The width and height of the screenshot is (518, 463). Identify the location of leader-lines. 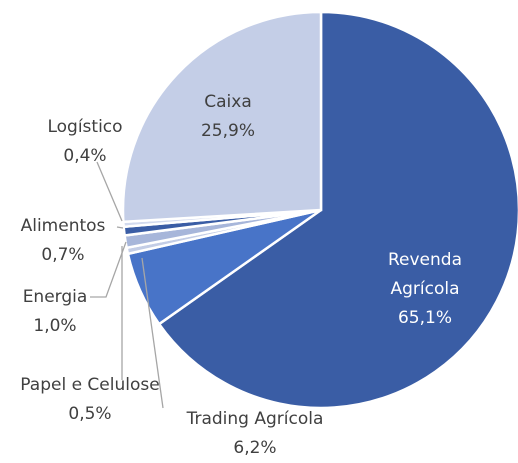
(127, 285).